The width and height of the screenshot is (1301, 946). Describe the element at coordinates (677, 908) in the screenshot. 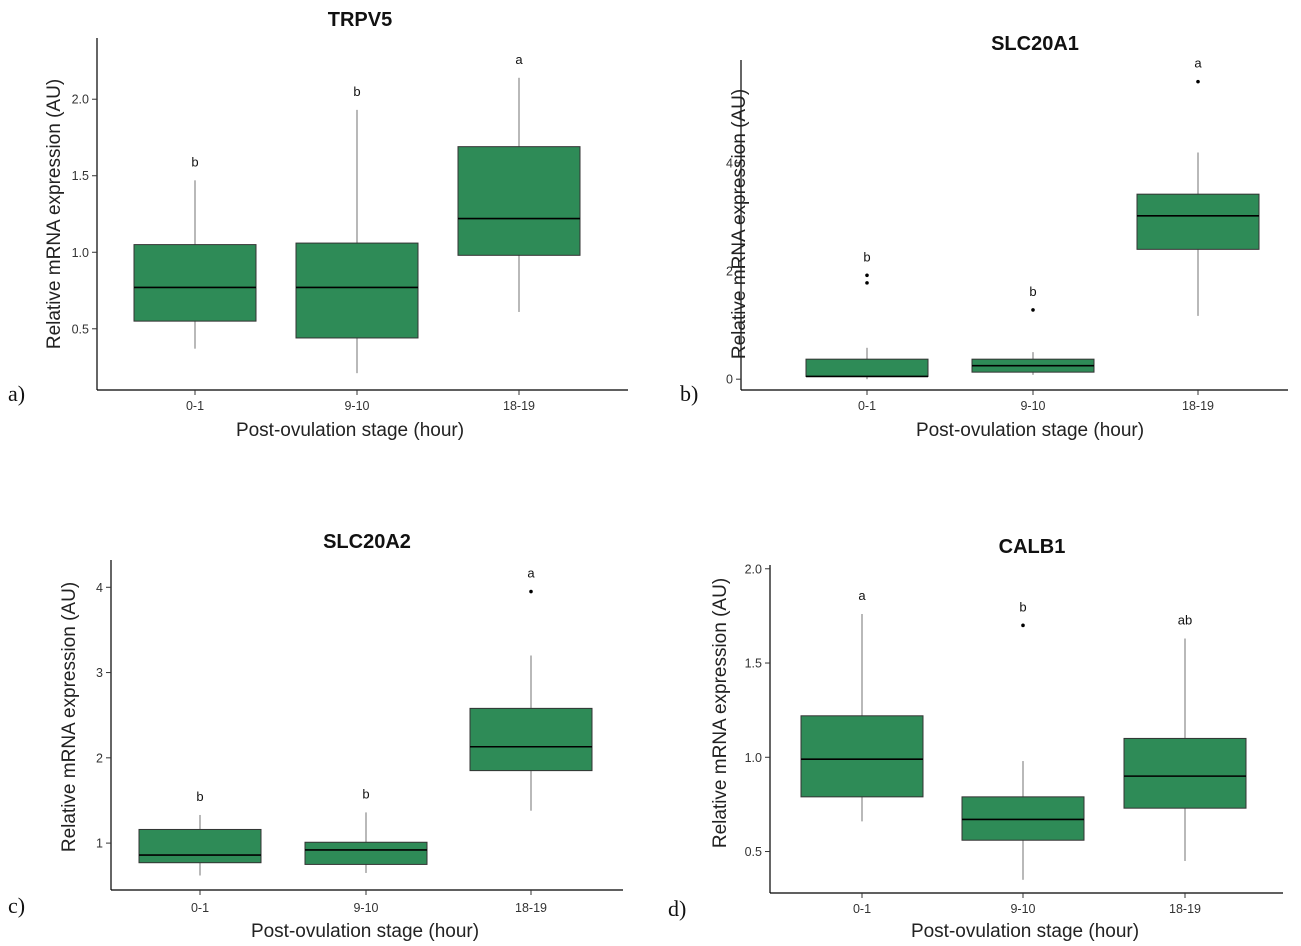

I see `panel-label: d)` at that location.